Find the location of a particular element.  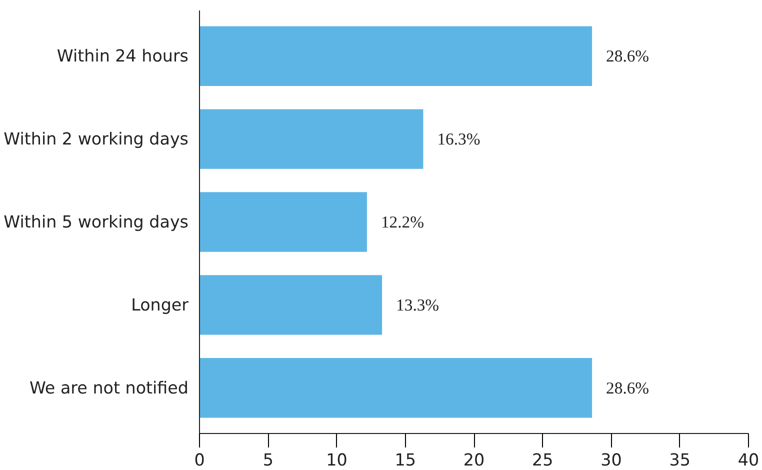

x-tick-label: 25 is located at coordinates (543, 460).